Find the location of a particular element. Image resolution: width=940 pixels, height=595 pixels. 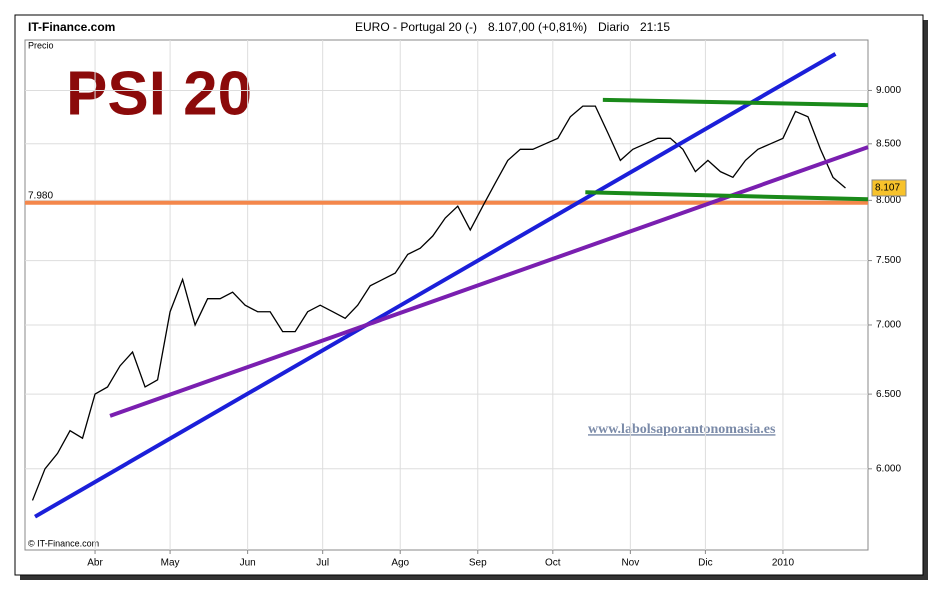

brand: IT-Finance.com is located at coordinates (71, 27).